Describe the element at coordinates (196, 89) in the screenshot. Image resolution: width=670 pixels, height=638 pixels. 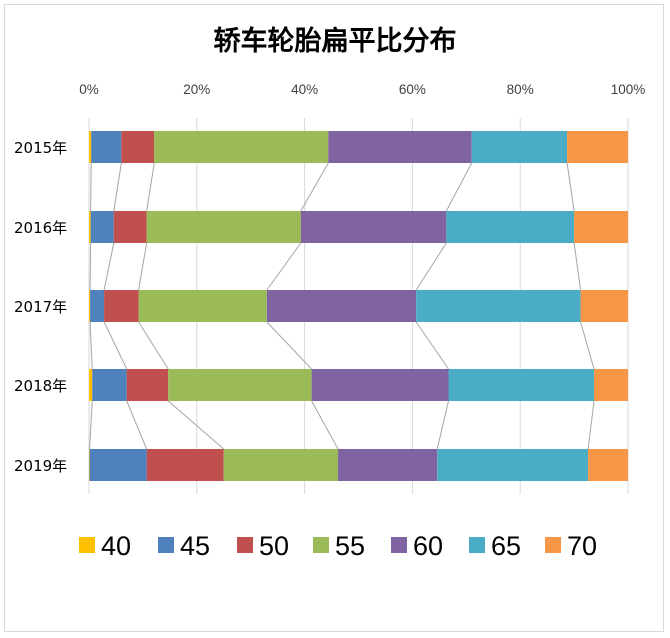
I see `x-tick-label: 20%` at that location.